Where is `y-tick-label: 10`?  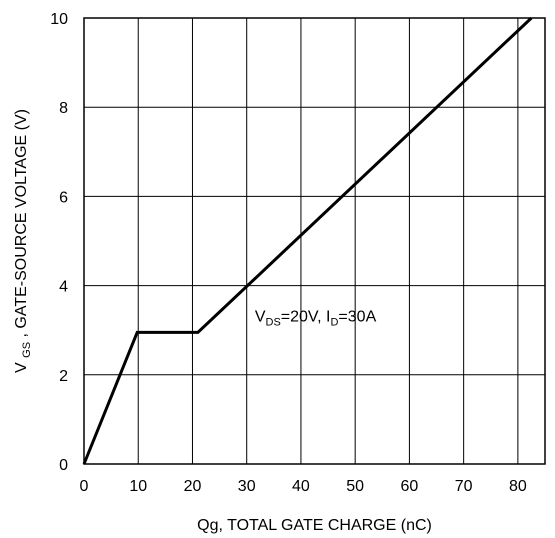
y-tick-label: 10 is located at coordinates (59, 19).